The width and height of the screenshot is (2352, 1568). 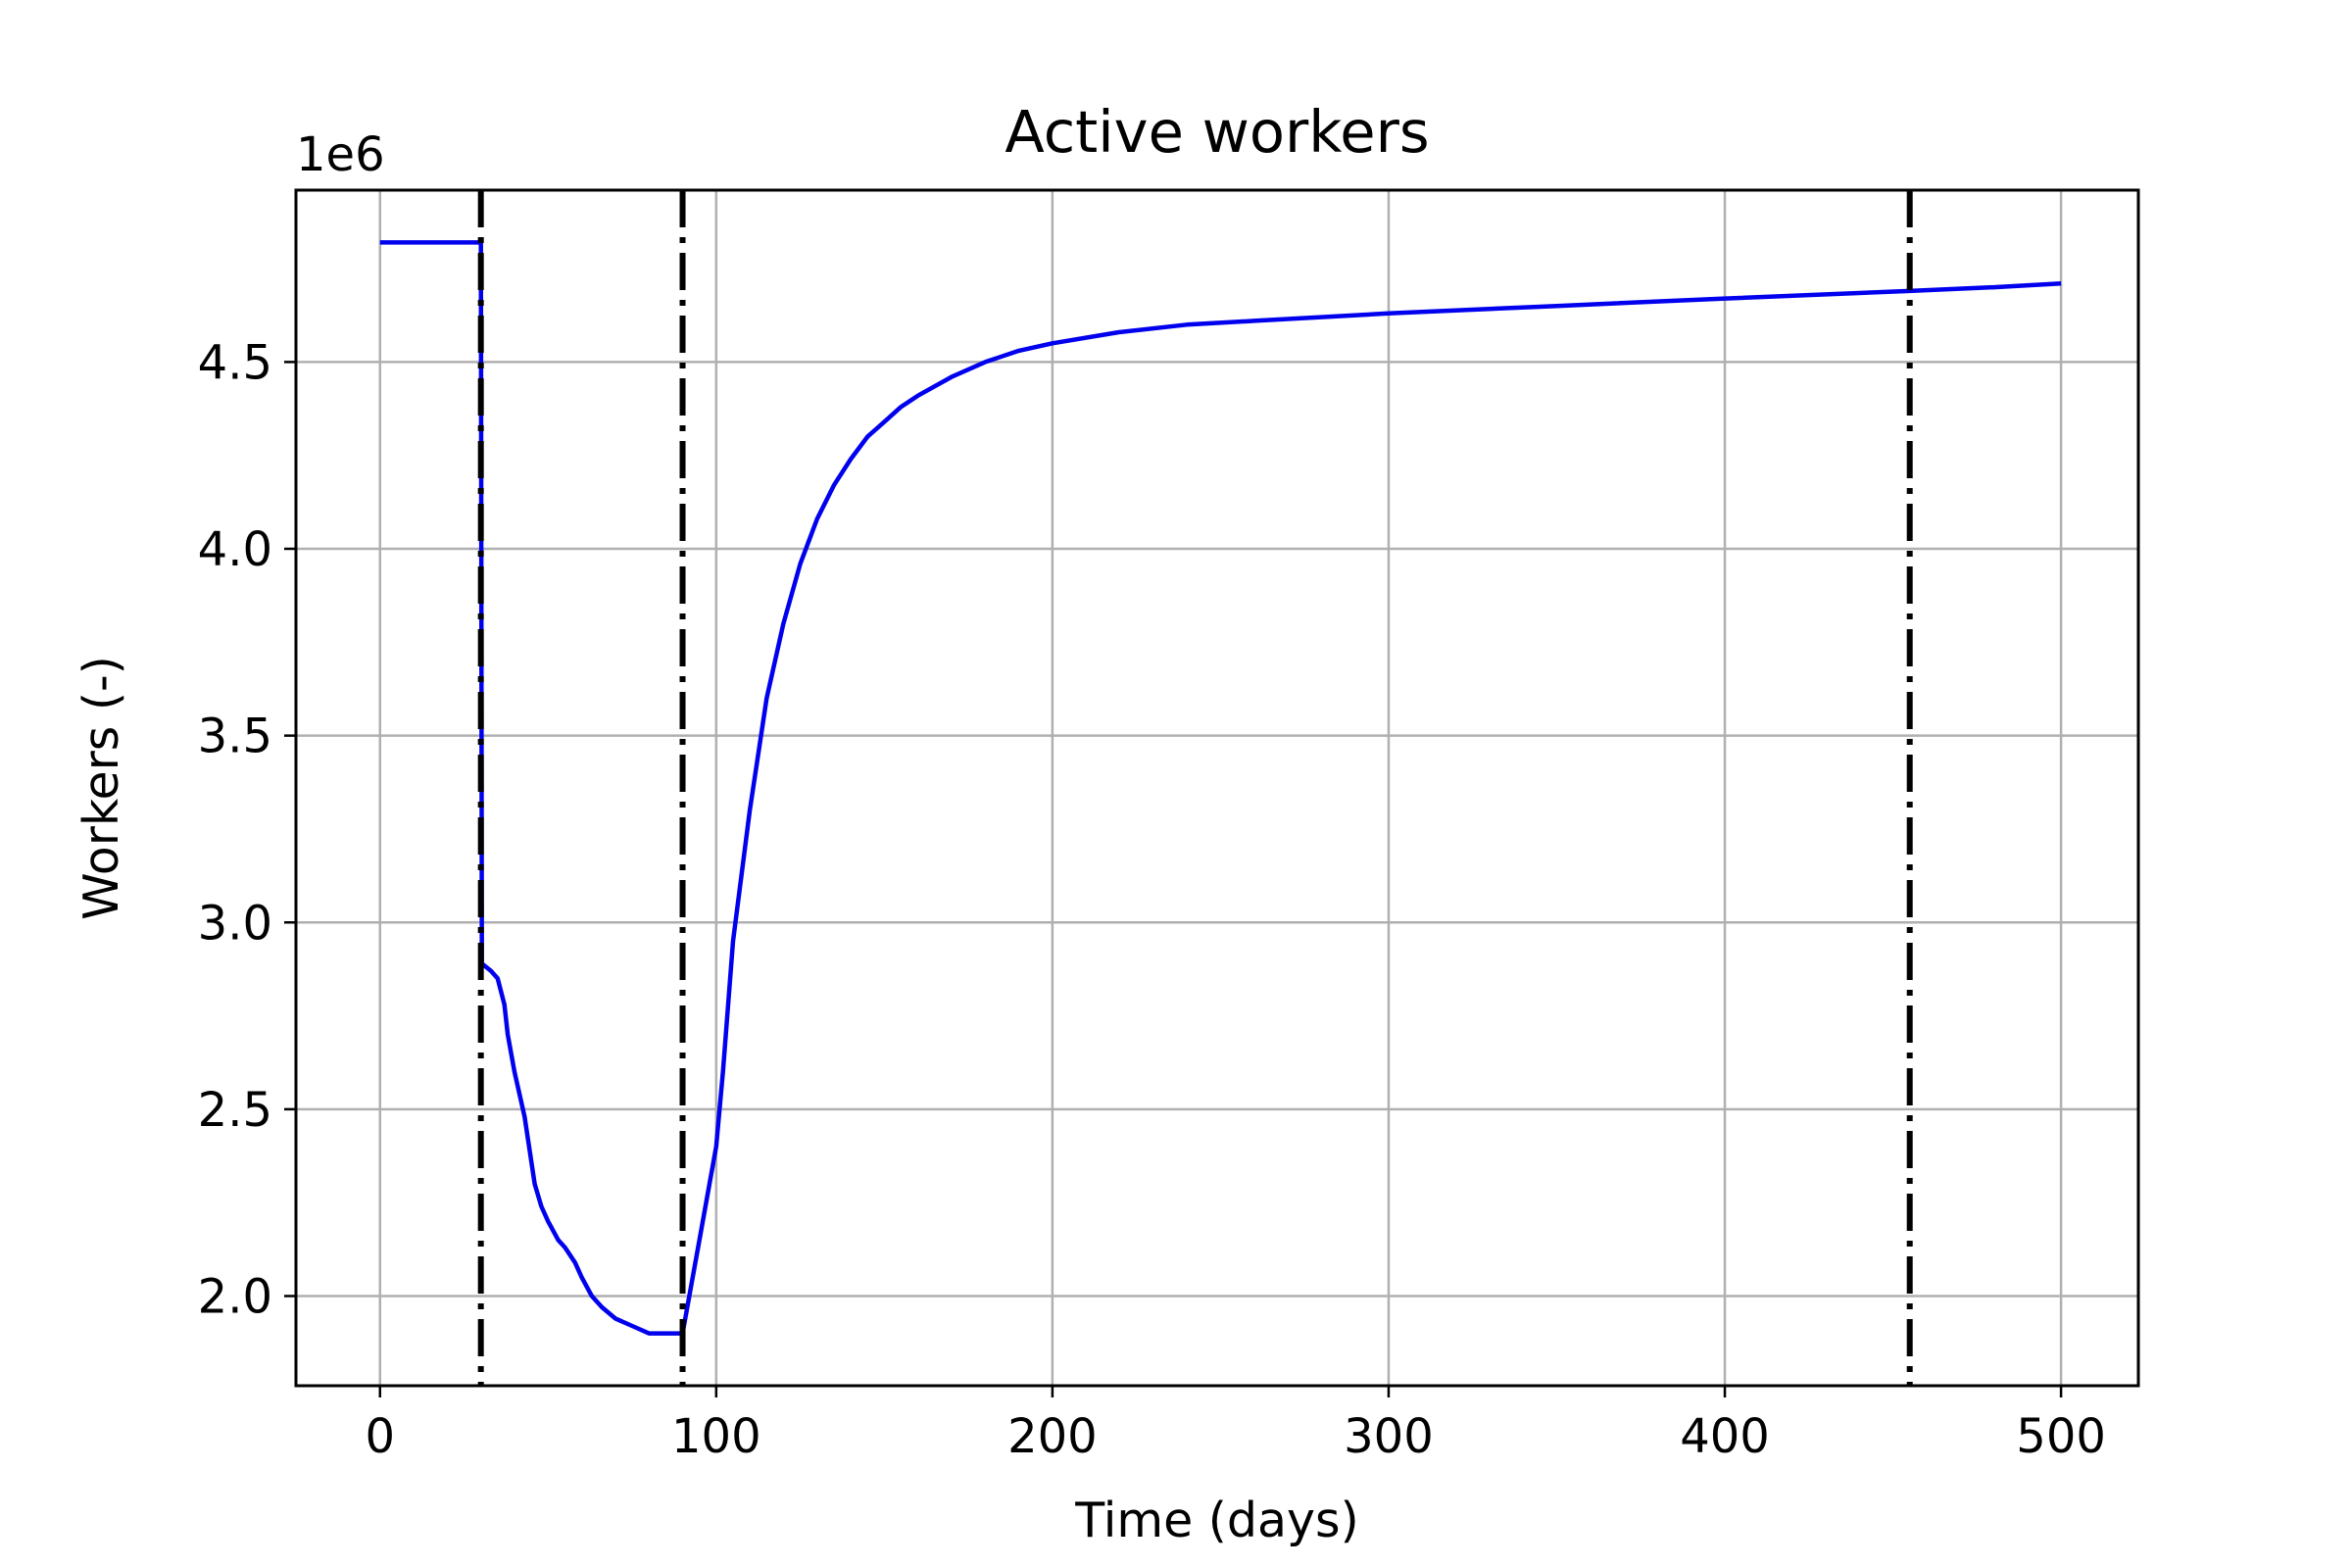 What do you see at coordinates (247, 830) in the screenshot?
I see `y-axis-ticks: 2.0 2.5 3.0 3.5 4.0 4.5` at bounding box center [247, 830].